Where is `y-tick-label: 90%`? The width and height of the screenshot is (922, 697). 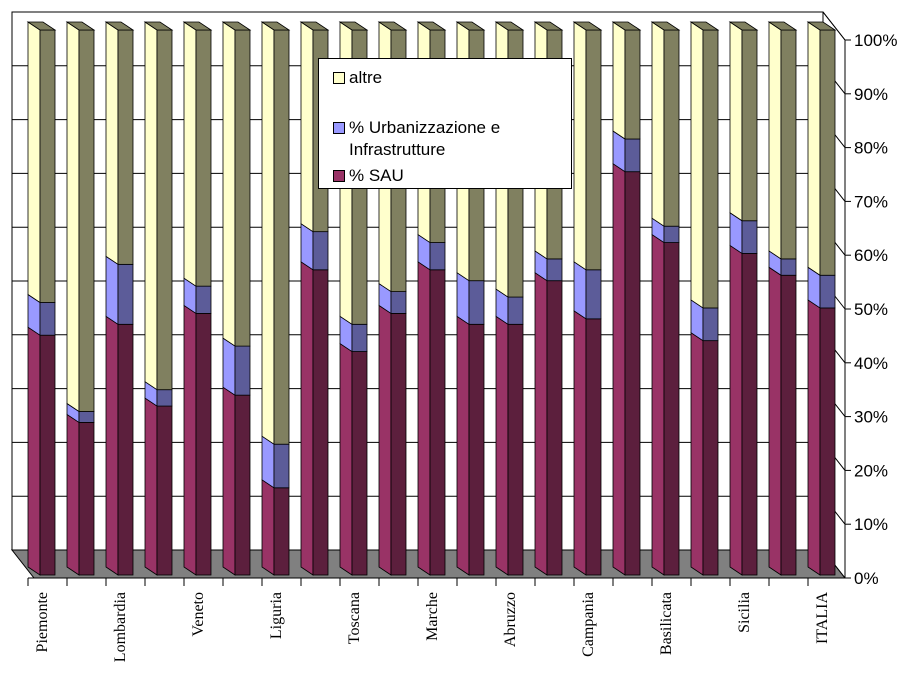
y-tick-label: 90% is located at coordinates (871, 94).